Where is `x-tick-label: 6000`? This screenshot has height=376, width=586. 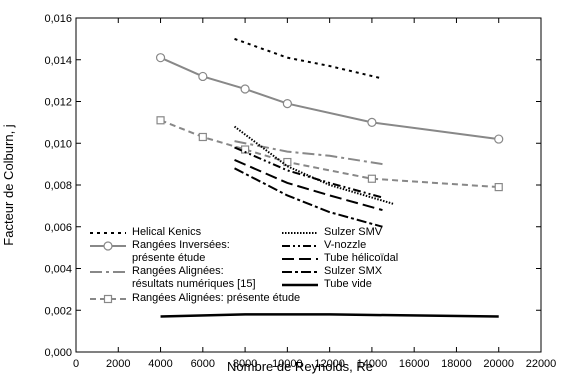
x-tick-label: 6000 is located at coordinates (203, 364).